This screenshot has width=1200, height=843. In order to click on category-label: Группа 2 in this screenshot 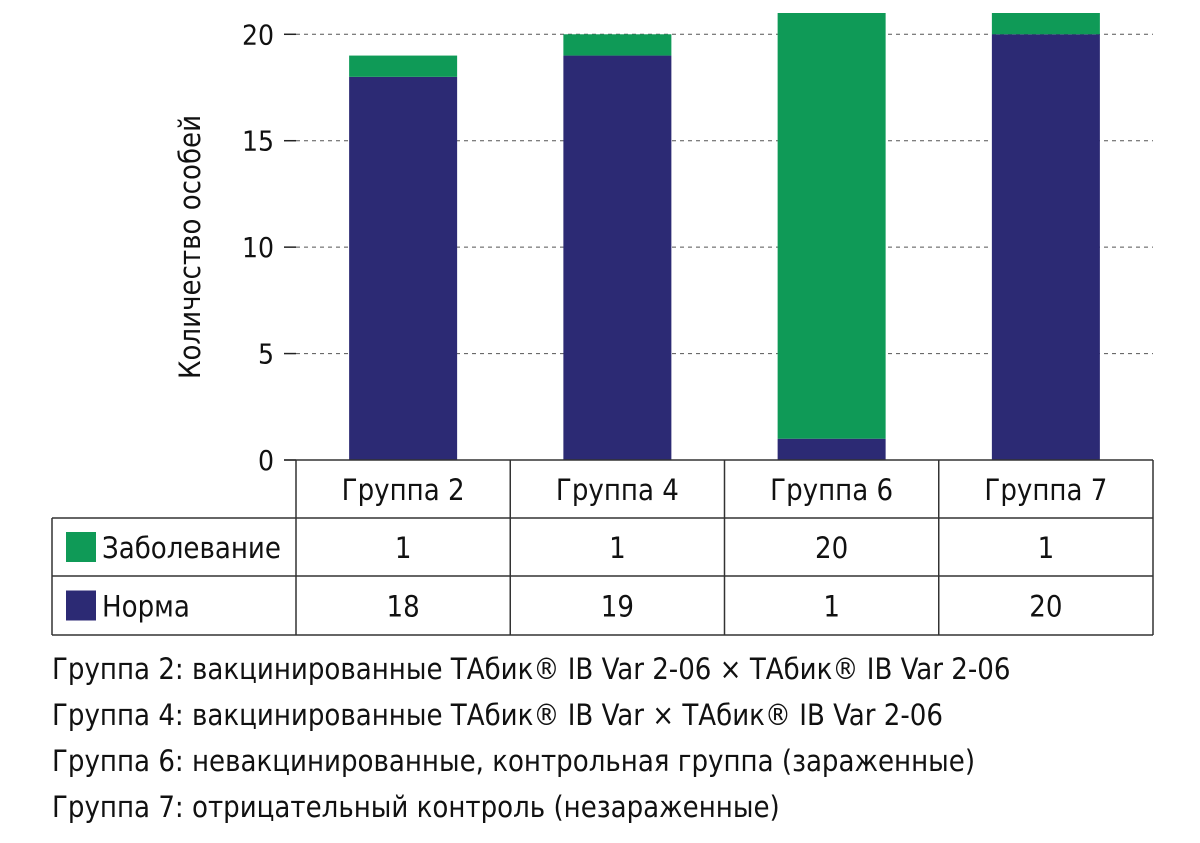, I will do `click(403, 490)`.